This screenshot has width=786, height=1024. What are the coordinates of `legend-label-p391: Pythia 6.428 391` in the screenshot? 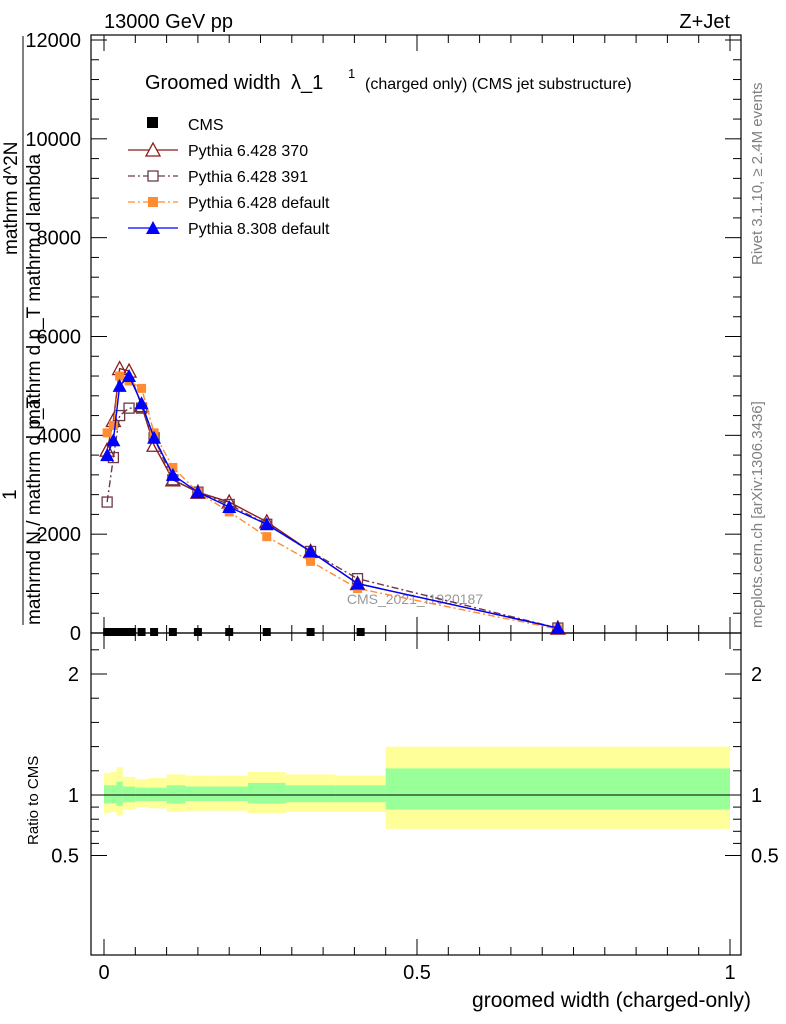 It's located at (248, 177).